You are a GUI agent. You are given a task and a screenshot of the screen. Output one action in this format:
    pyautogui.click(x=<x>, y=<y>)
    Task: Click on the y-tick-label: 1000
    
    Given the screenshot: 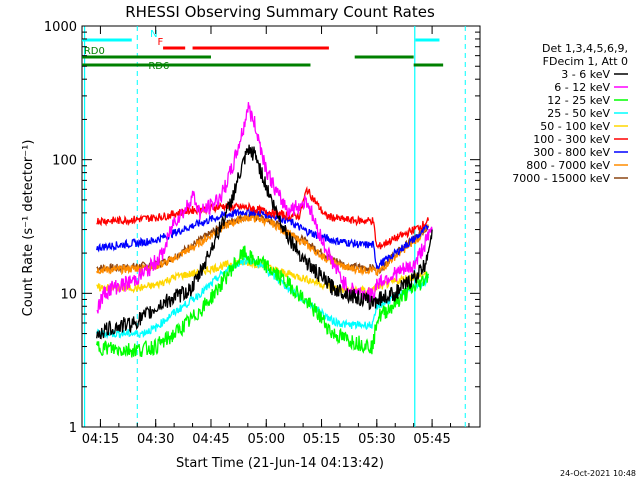 What is the action you would take?
    pyautogui.click(x=60, y=27)
    